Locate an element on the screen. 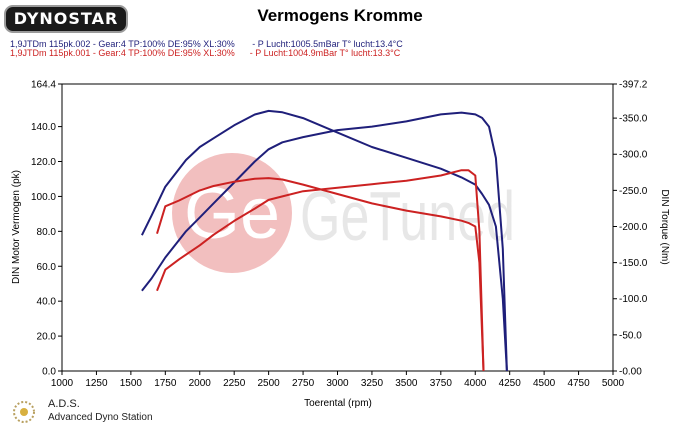 This screenshot has height=428, width=685. y-tick-label: 20.0 is located at coordinates (47, 337).